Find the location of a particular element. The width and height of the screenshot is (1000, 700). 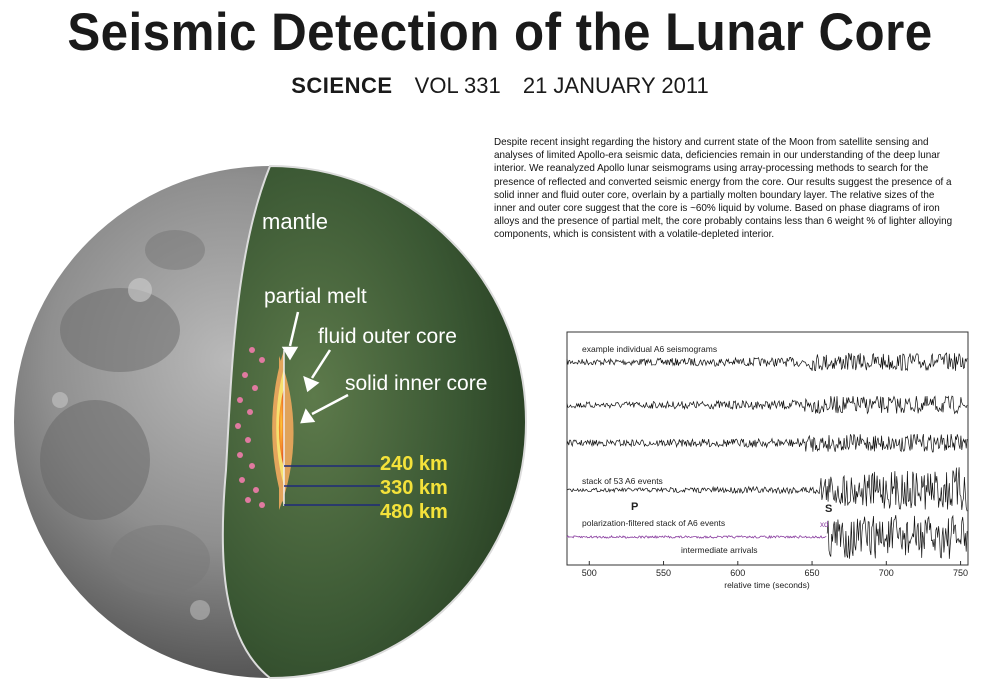

radius-lines is located at coordinates (332, 485).